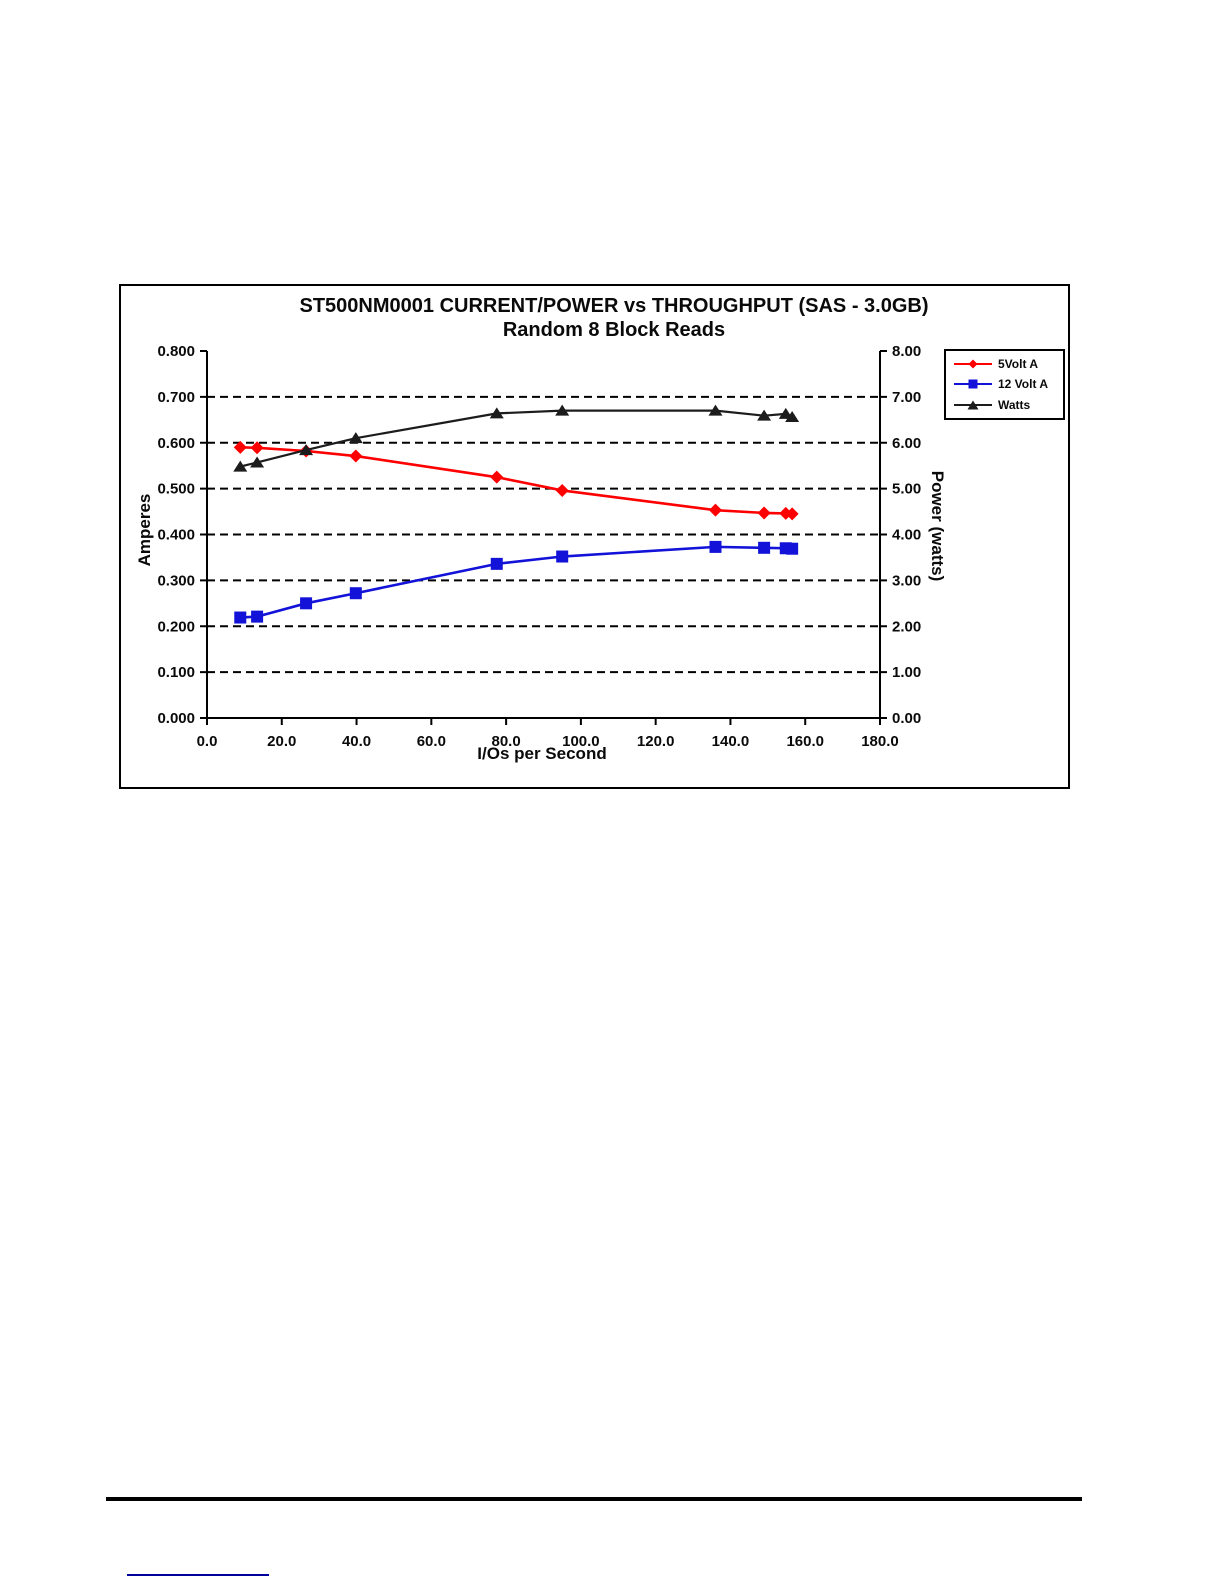  Describe the element at coordinates (176, 626) in the screenshot. I see `y-left-tick-label: 0.200` at that location.